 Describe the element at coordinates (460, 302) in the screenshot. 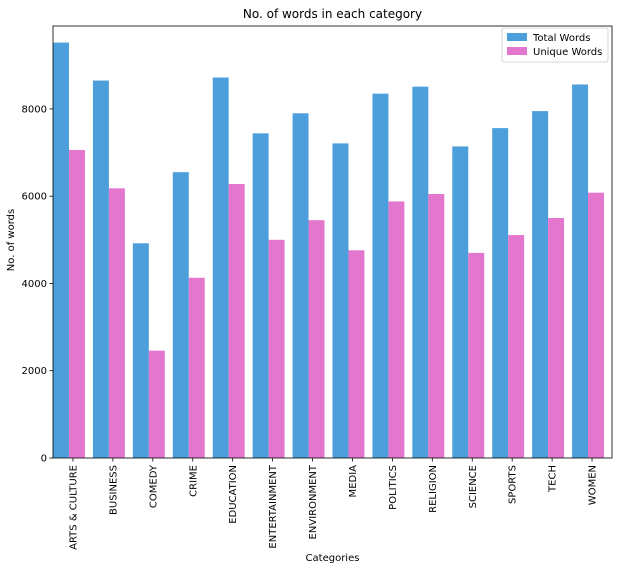

I see `bar-total-words-science` at that location.